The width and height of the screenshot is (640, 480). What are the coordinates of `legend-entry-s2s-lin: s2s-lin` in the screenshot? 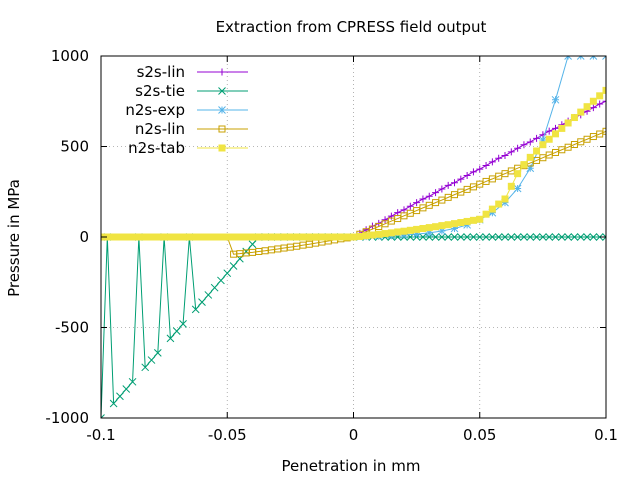 It's located at (192, 72).